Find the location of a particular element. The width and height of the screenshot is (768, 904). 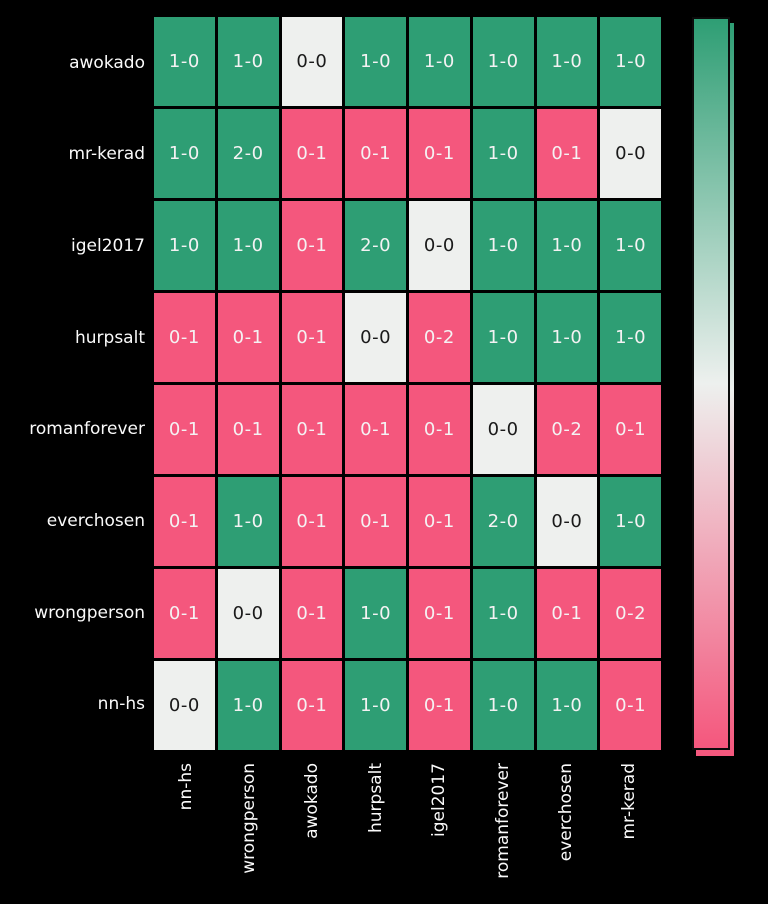

y-tick-label: romanforever is located at coordinates (87, 429).